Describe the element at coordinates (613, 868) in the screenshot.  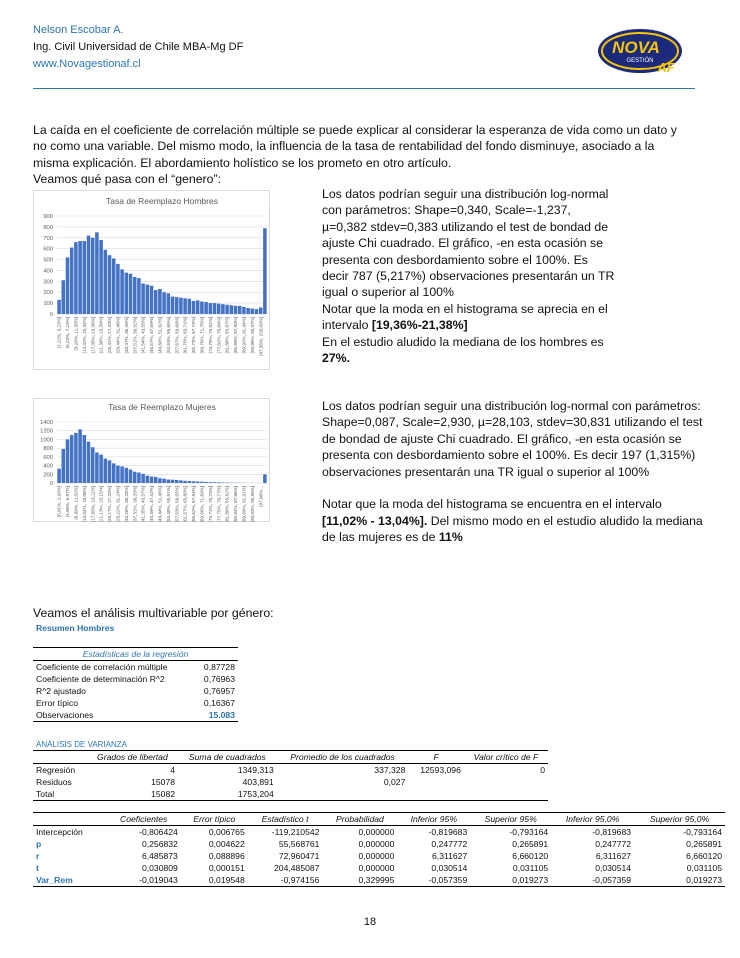
I see `table-cell: 0,030514` at that location.